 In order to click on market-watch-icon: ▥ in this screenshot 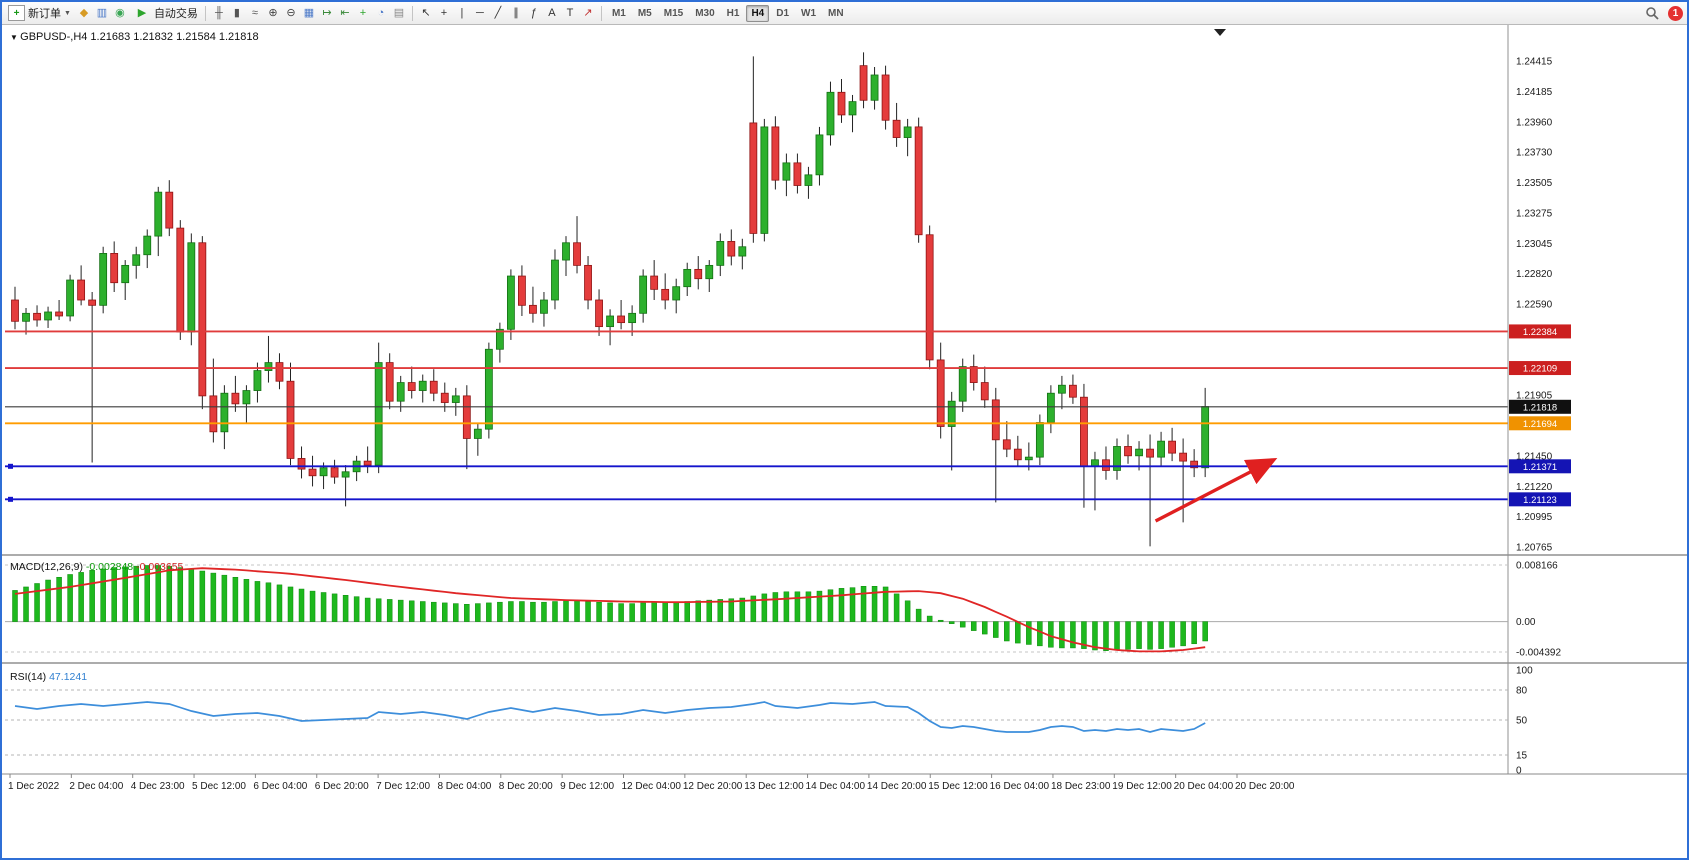, I will do `click(102, 12)`.